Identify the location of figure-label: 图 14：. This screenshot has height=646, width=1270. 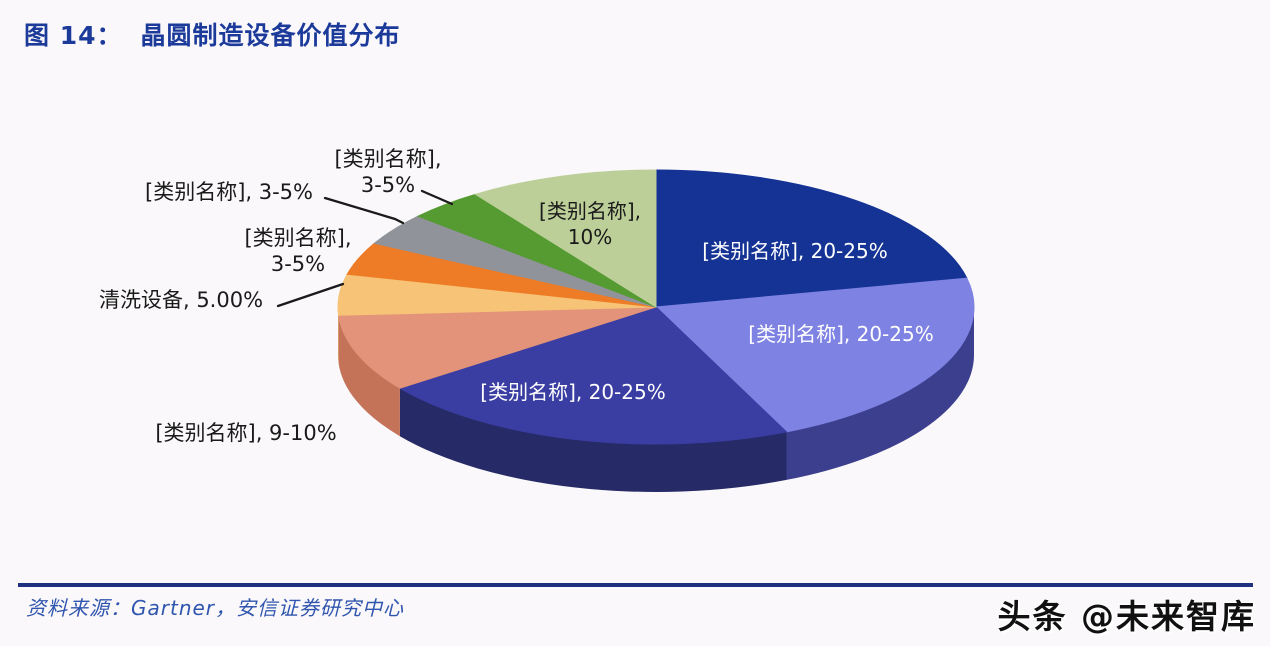
(73, 35).